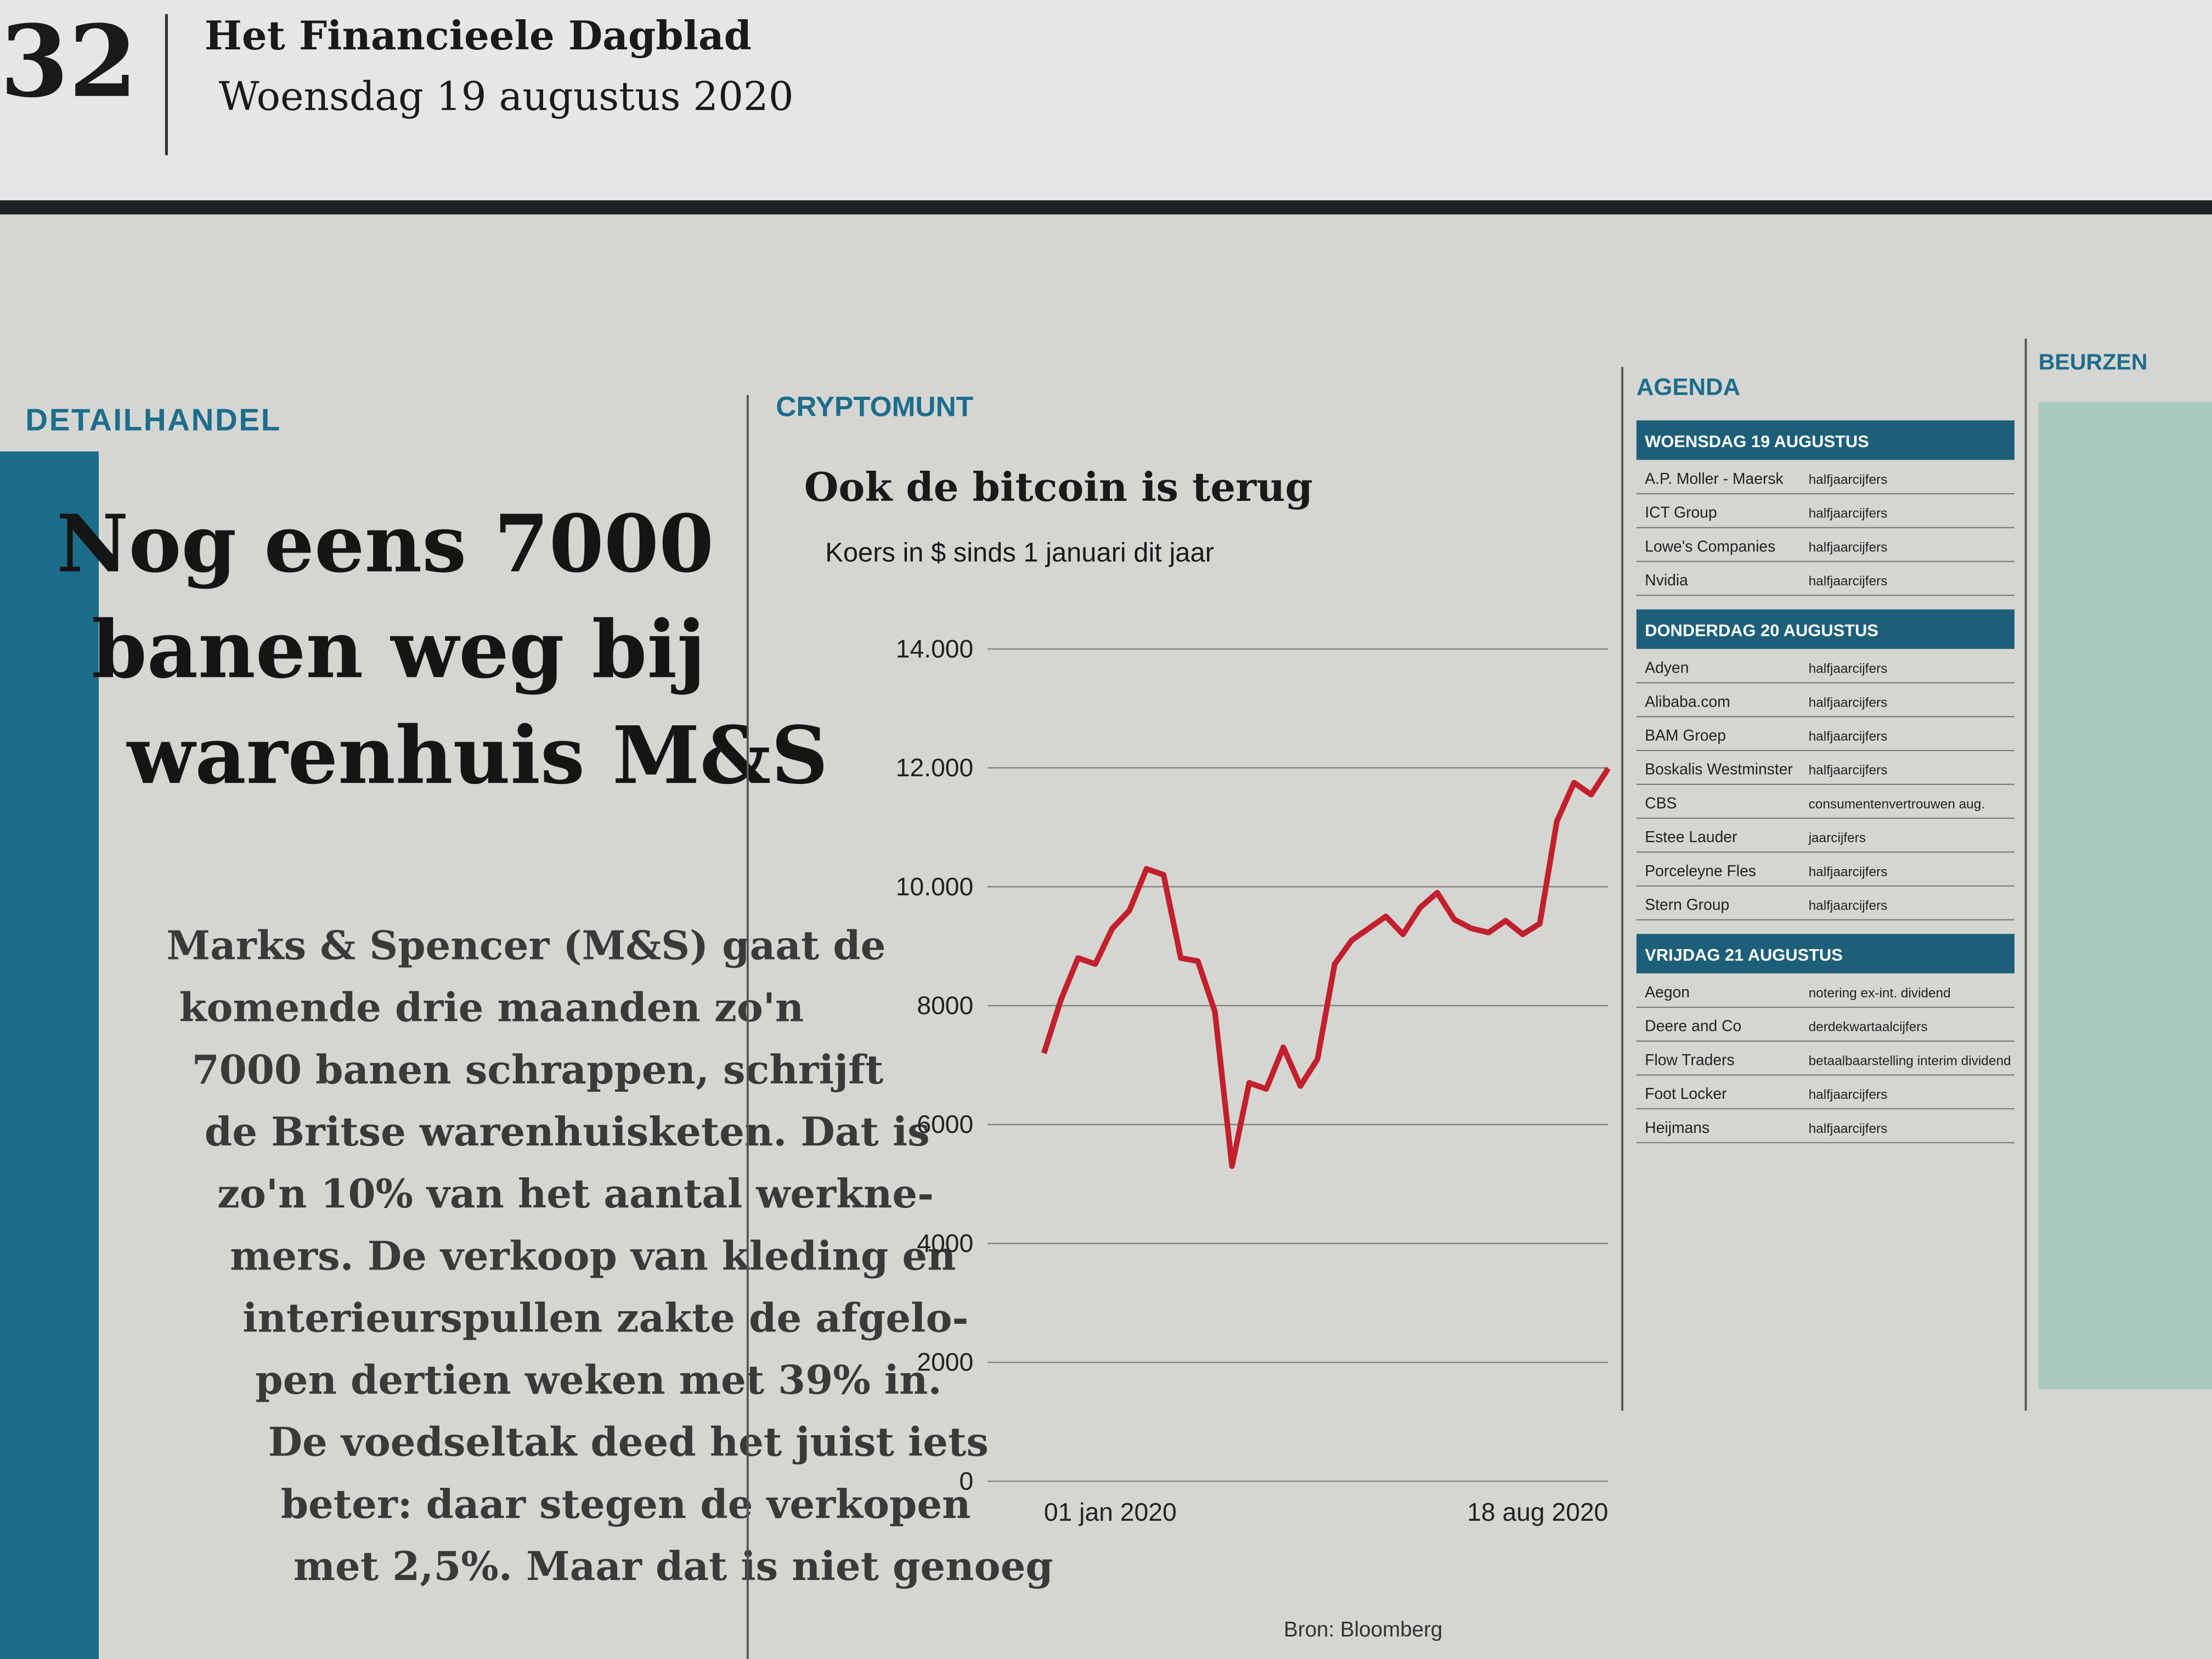 This screenshot has width=2212, height=1659. Describe the element at coordinates (1719, 769) in the screenshot. I see `agenda-company: Boskalis Westminster` at that location.